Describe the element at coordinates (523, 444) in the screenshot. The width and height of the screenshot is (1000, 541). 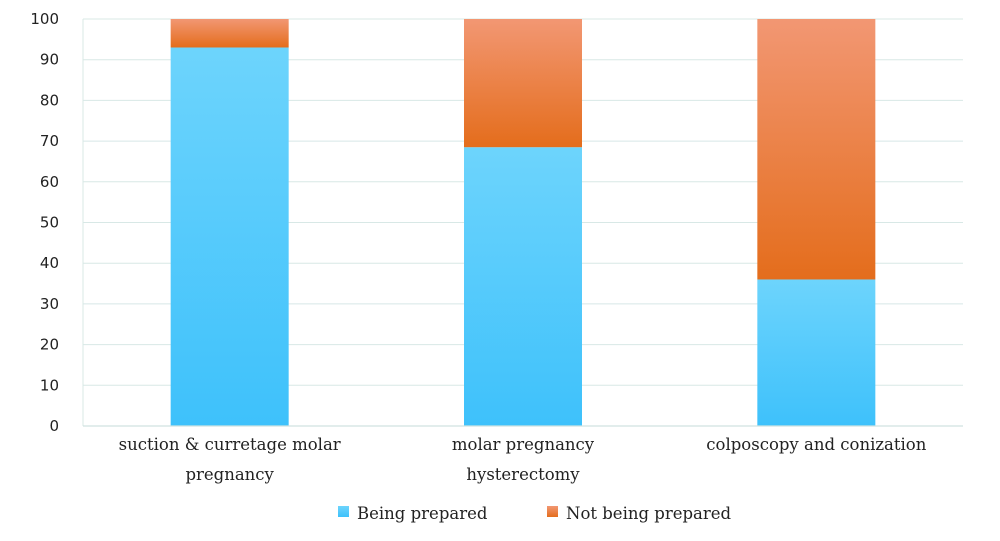
I see `x-category-label: molar pregnancy` at that location.